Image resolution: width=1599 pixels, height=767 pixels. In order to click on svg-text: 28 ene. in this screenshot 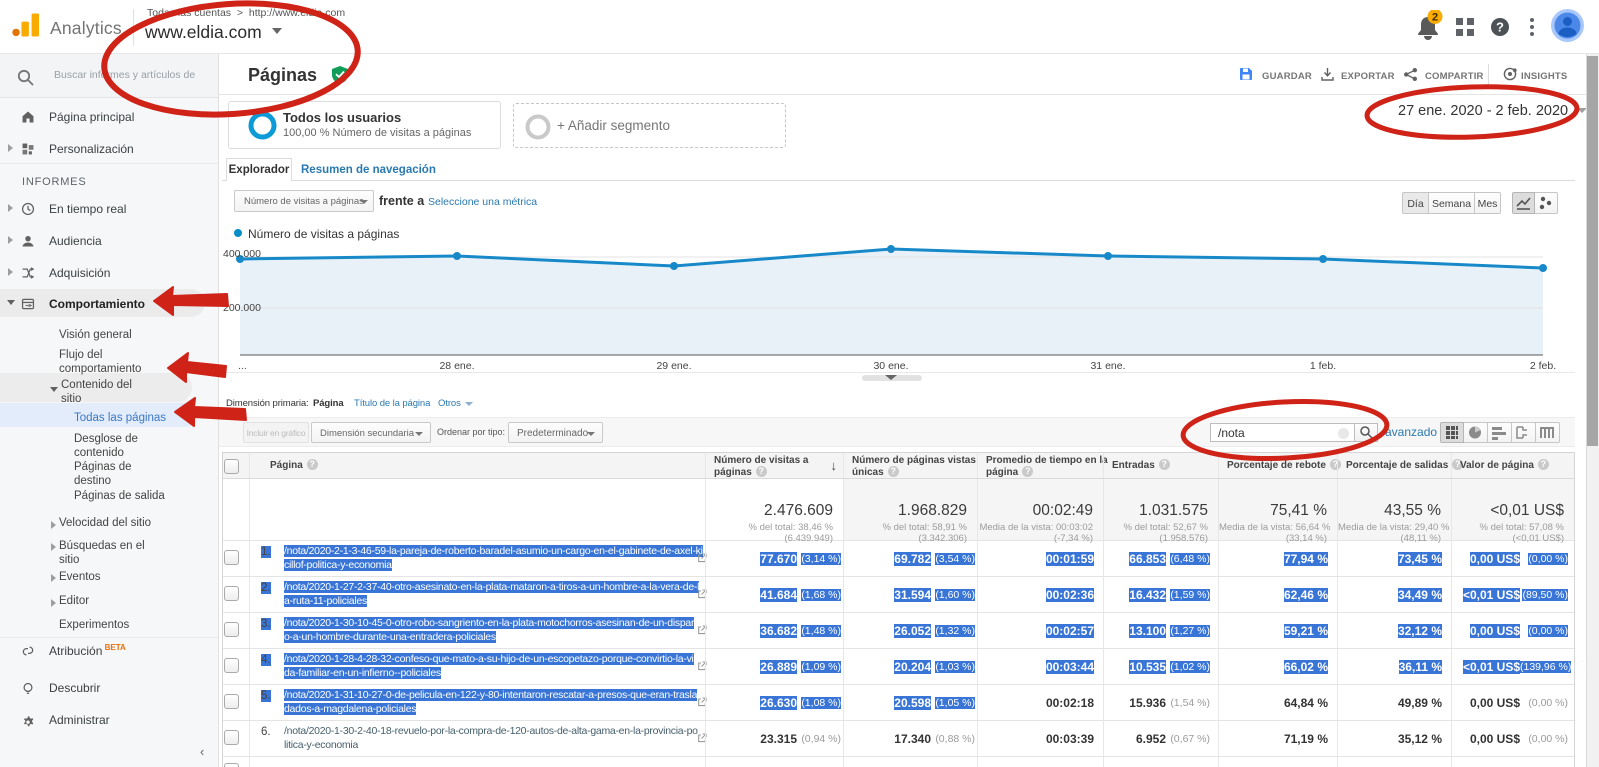, I will do `click(456, 366)`.